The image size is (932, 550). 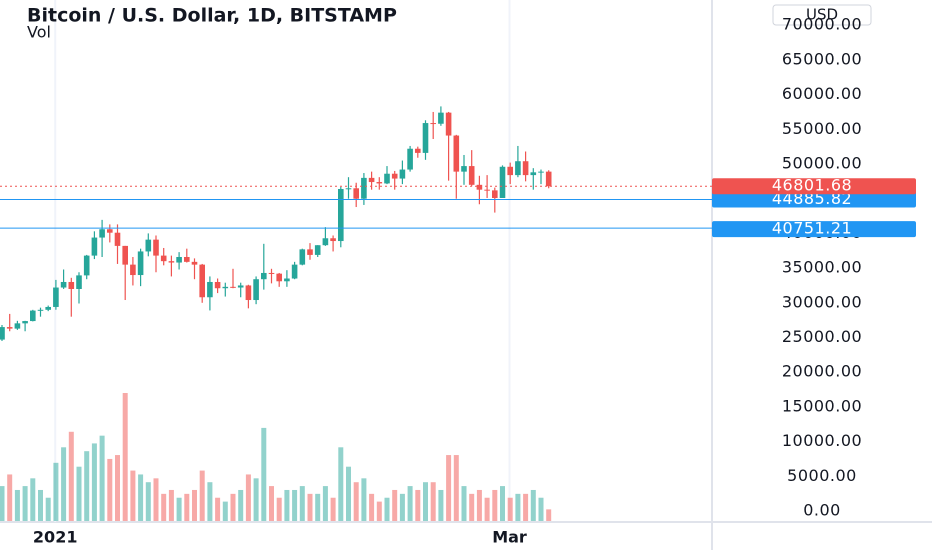 I want to click on currency-button, so click(x=822, y=15).